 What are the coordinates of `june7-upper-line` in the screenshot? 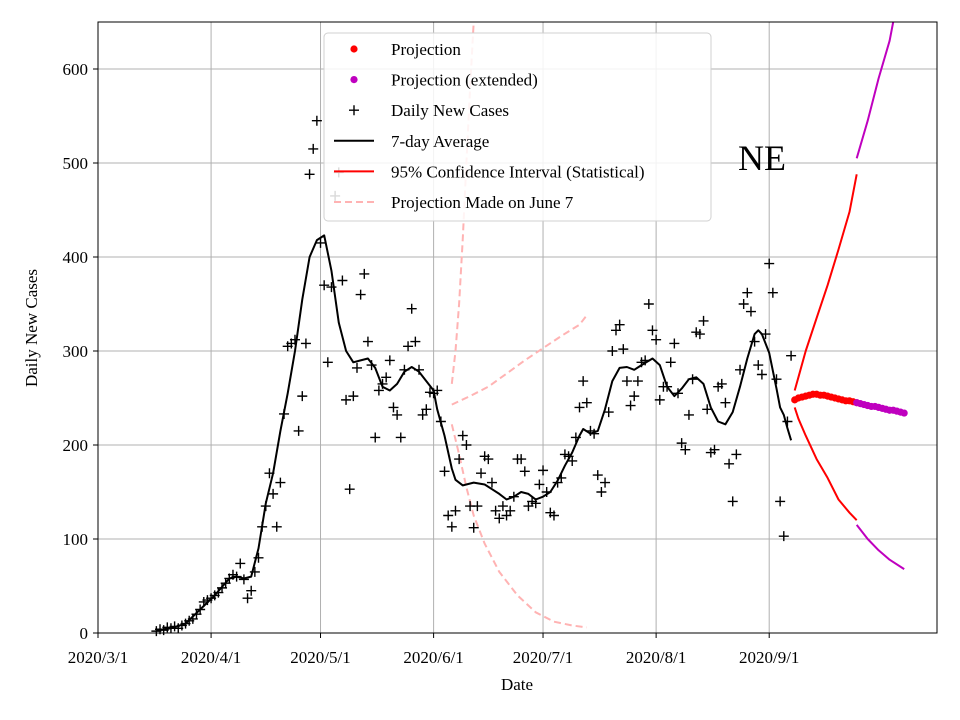 It's located at (462, 203).